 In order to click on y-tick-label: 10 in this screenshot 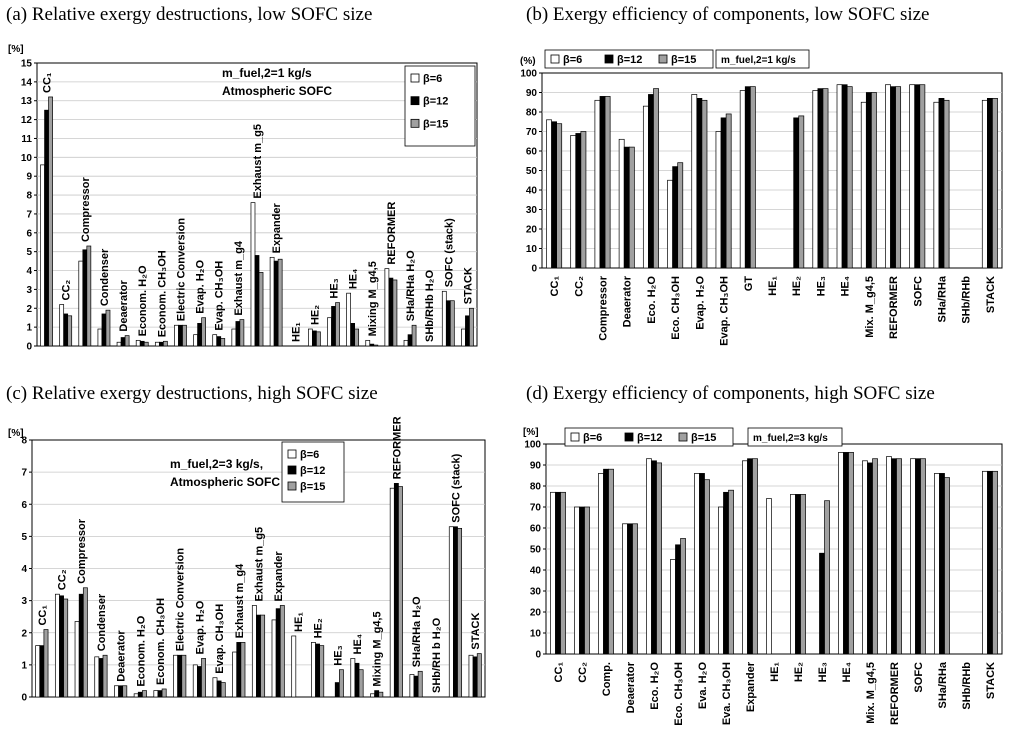, I will do `click(536, 634)`.